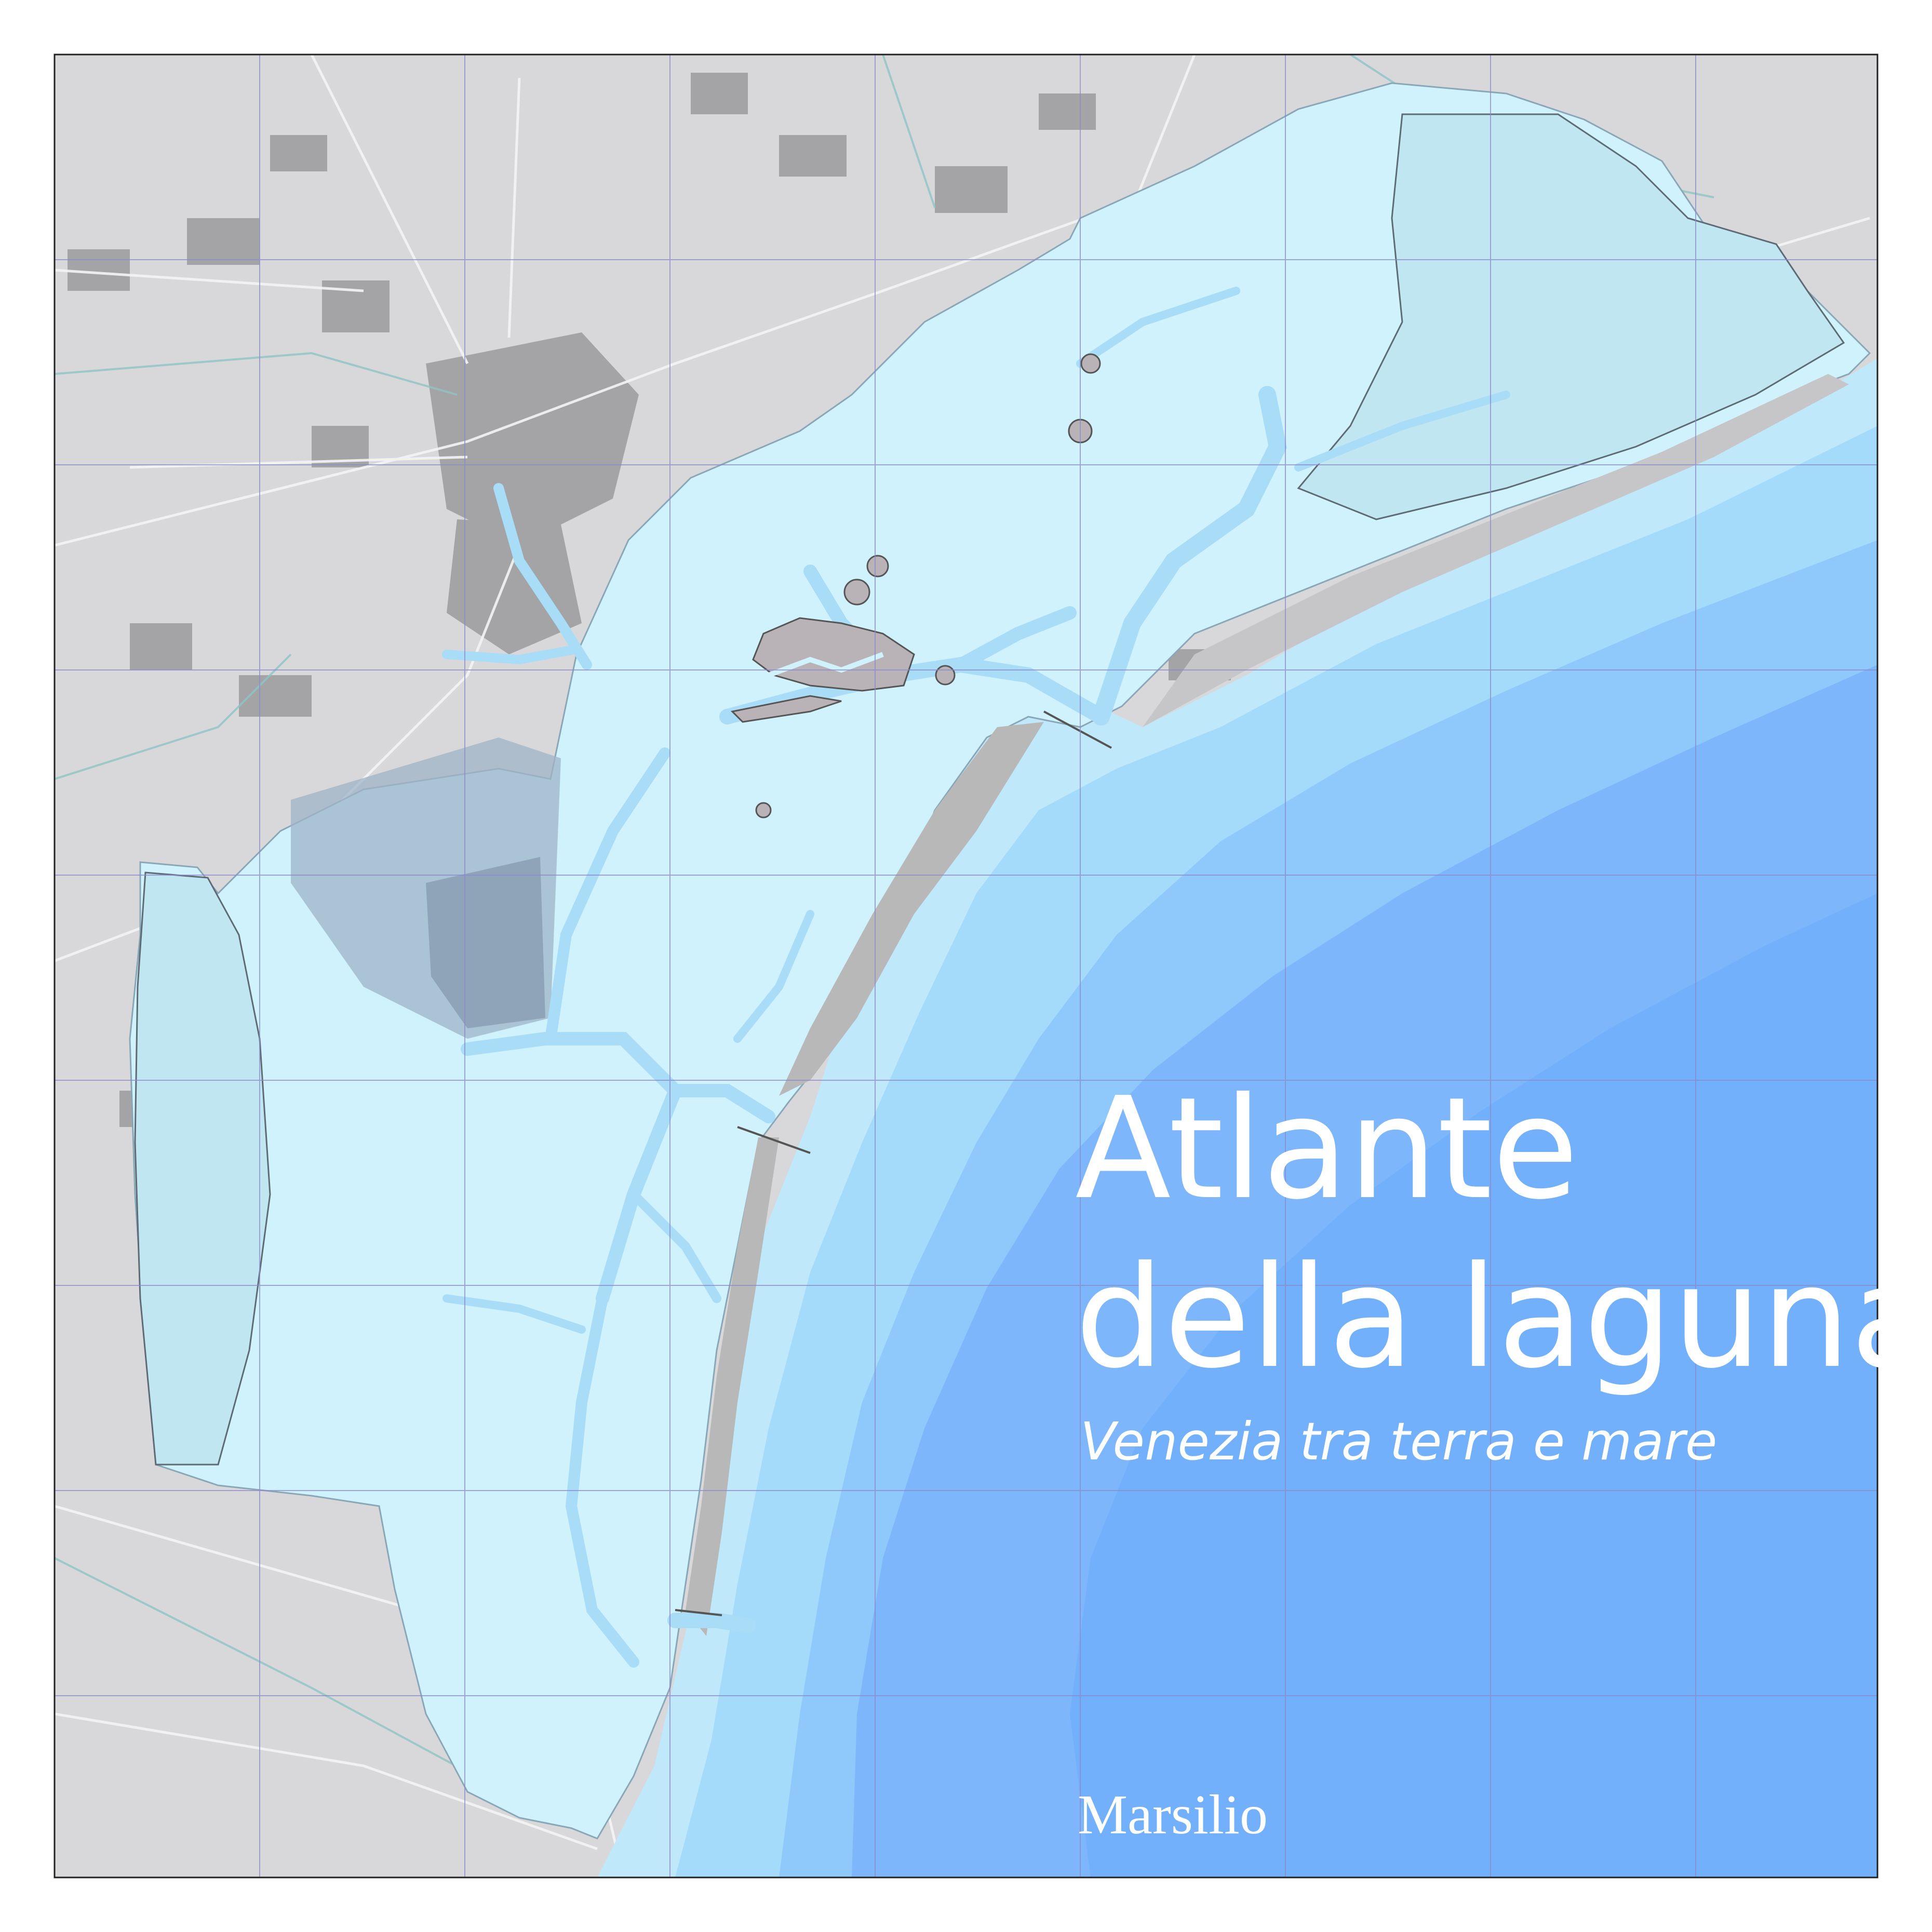  Describe the element at coordinates (894, 1163) in the screenshot. I see `jetties` at that location.